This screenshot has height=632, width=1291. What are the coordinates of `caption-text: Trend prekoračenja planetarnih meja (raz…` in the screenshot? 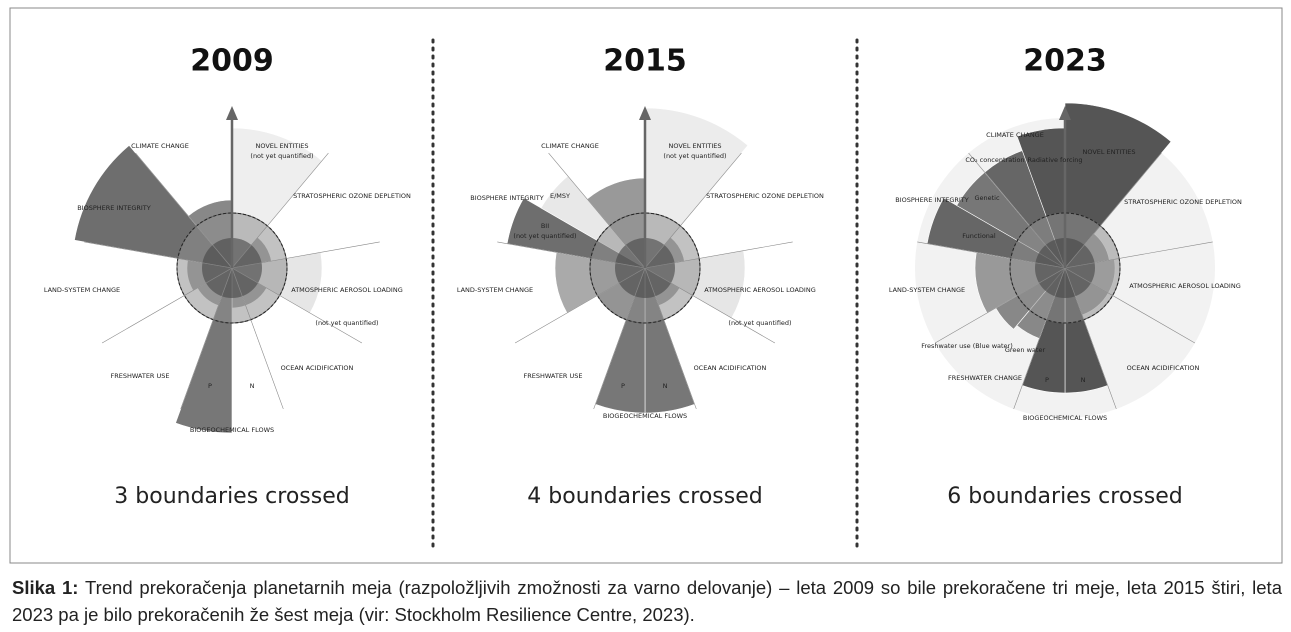 It's located at (647, 601).